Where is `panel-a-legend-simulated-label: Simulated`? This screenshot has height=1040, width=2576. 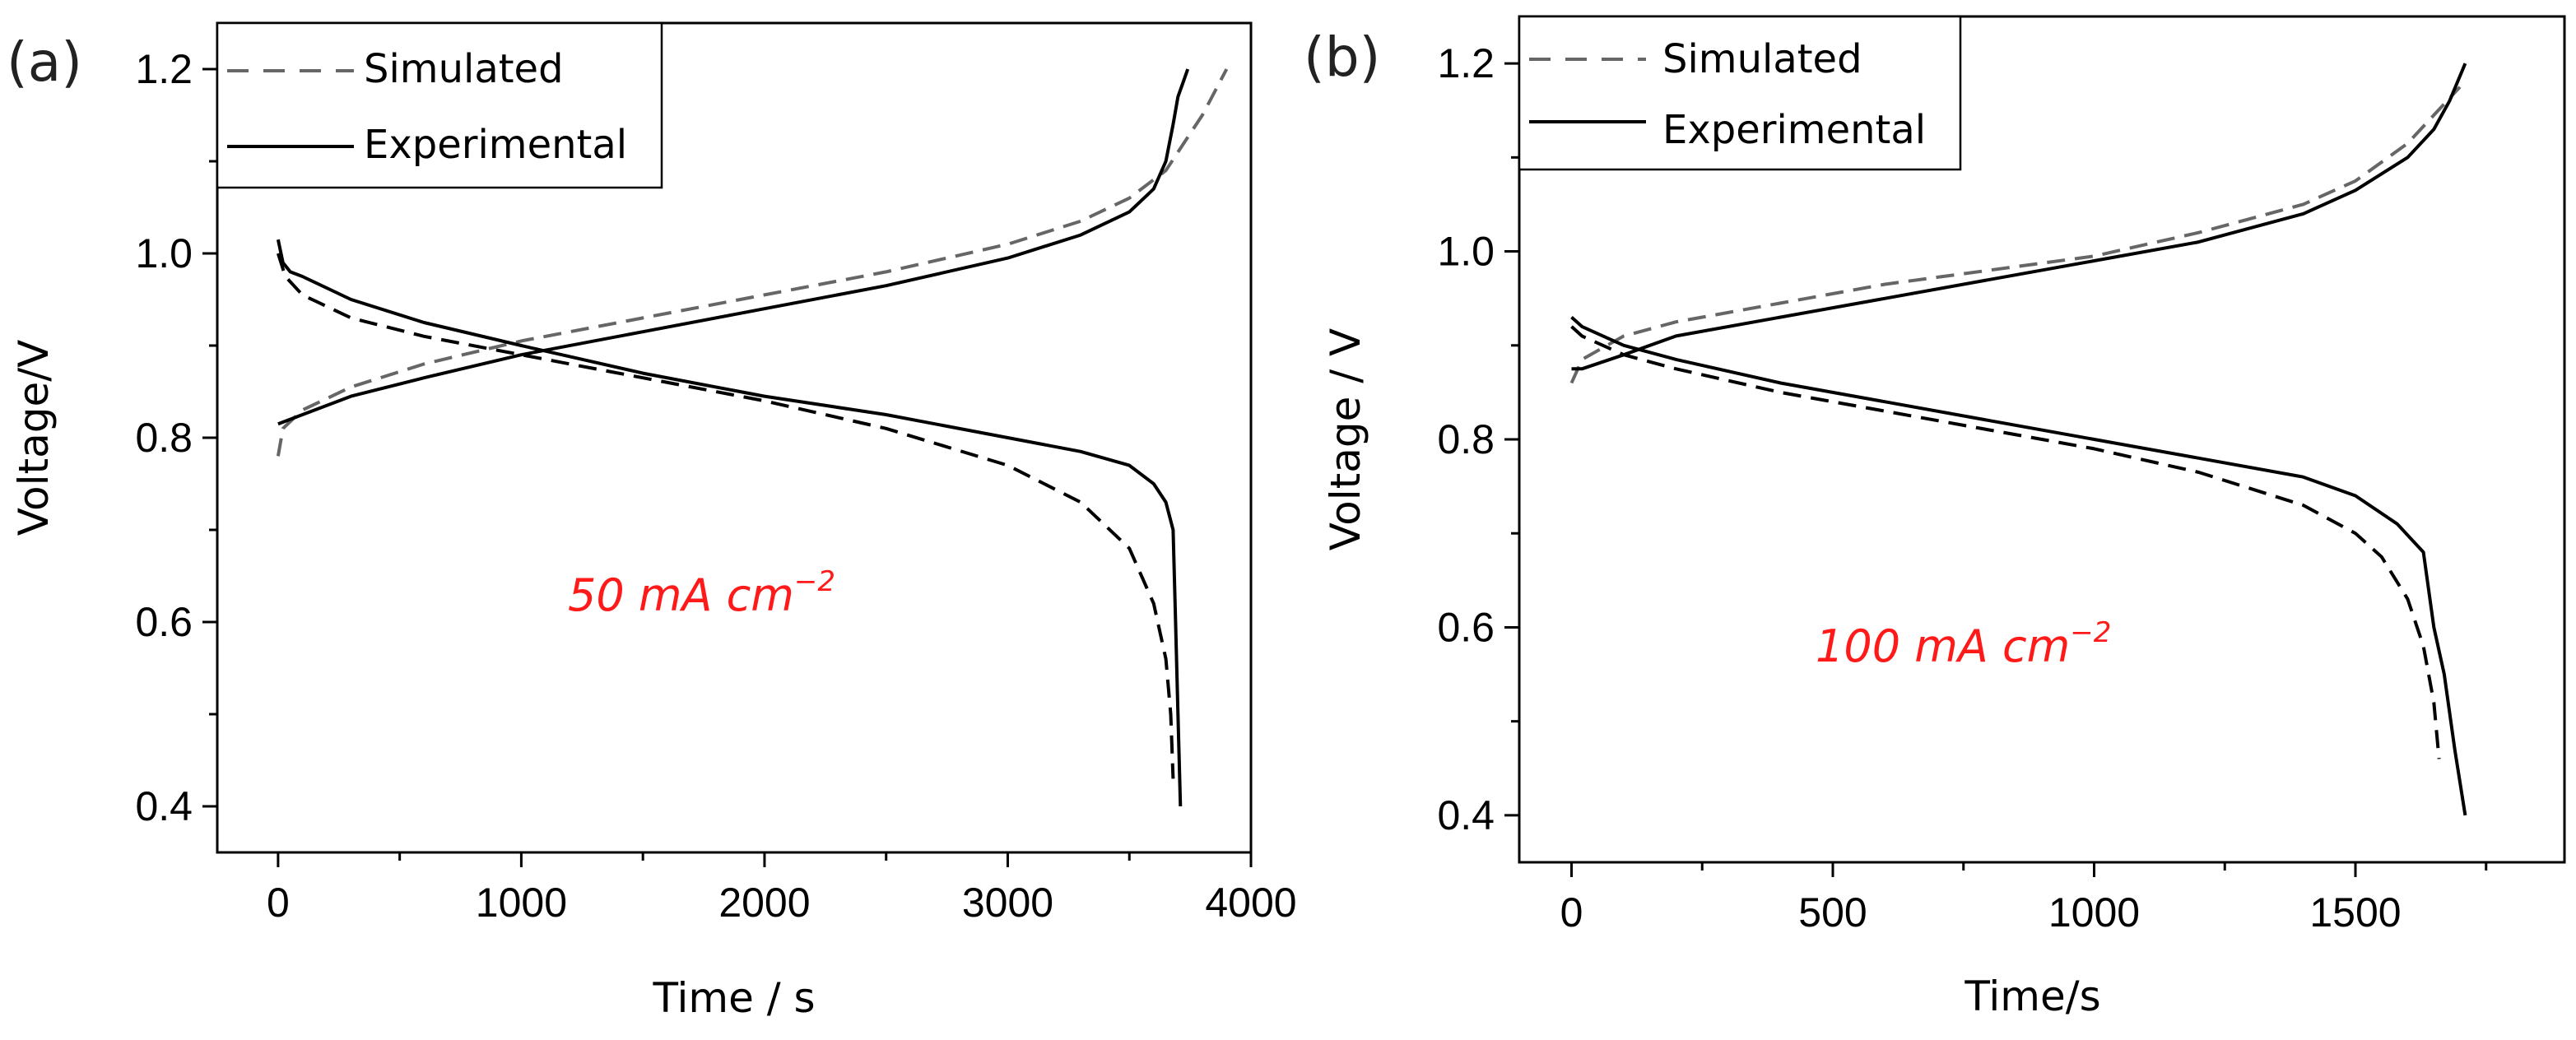 panel-a-legend-simulated-label: Simulated is located at coordinates (464, 69).